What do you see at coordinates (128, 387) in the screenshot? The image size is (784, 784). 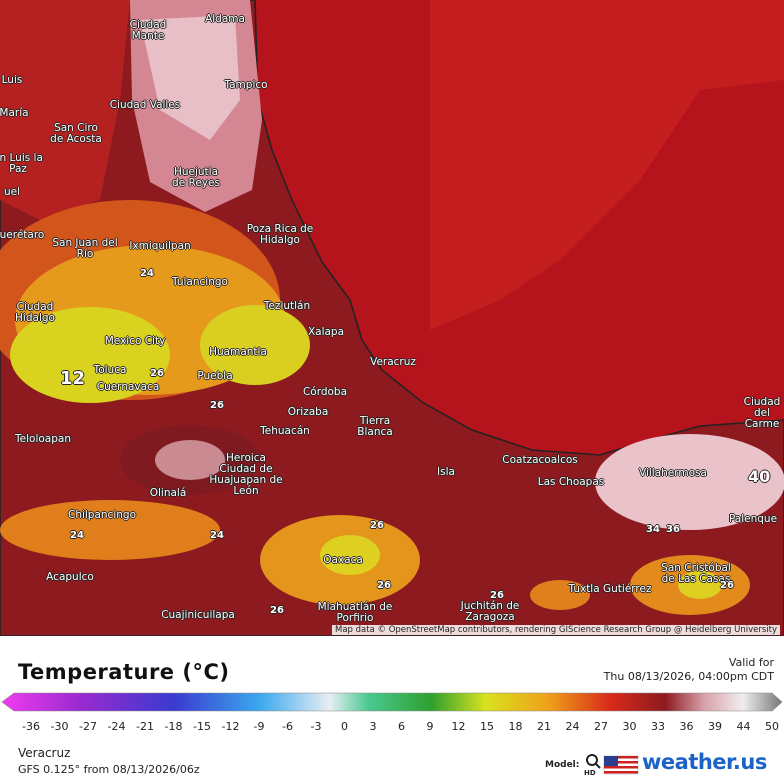 I see `city-label: Cuernavaca` at bounding box center [128, 387].